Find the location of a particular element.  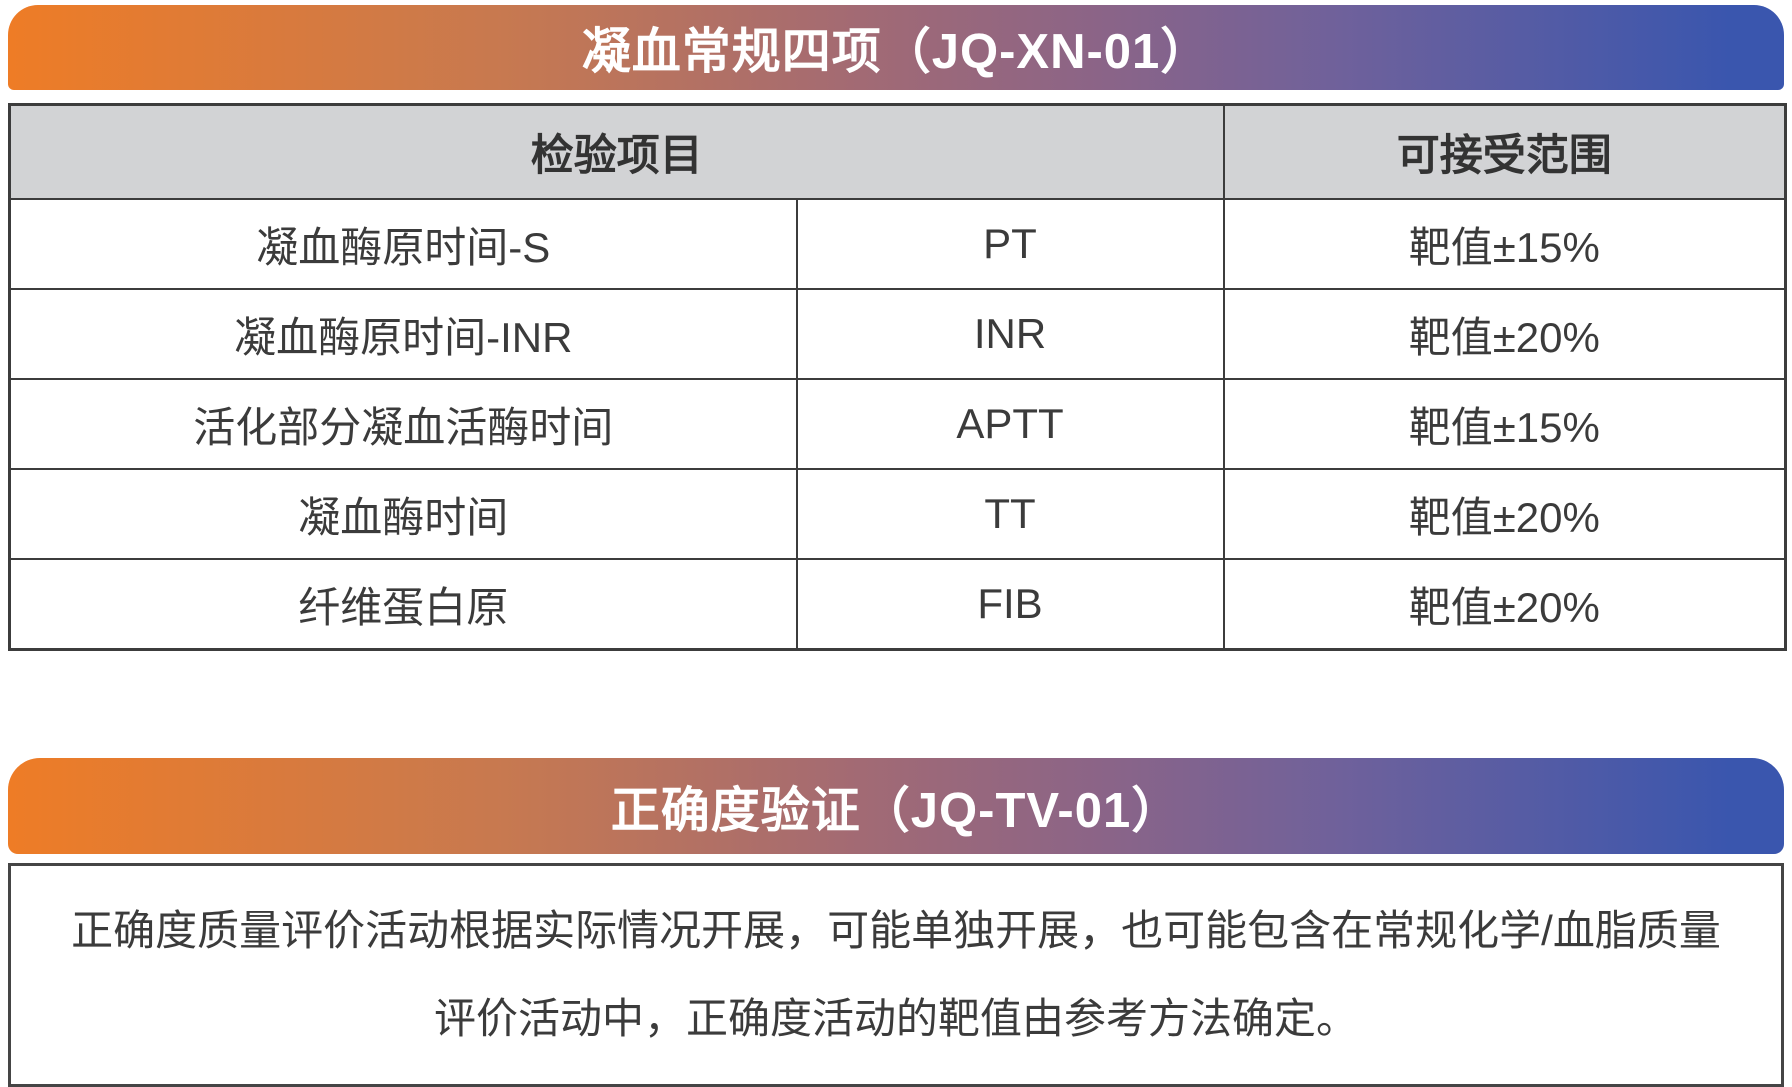

cell-test-abbr: APTT is located at coordinates (1010, 424).